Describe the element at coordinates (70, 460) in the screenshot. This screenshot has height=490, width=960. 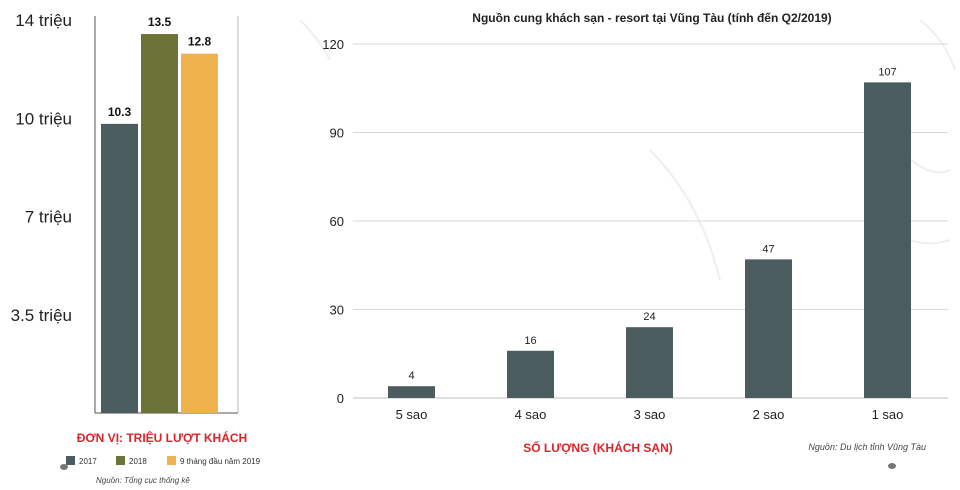
I see `legend-swatch-2017` at that location.